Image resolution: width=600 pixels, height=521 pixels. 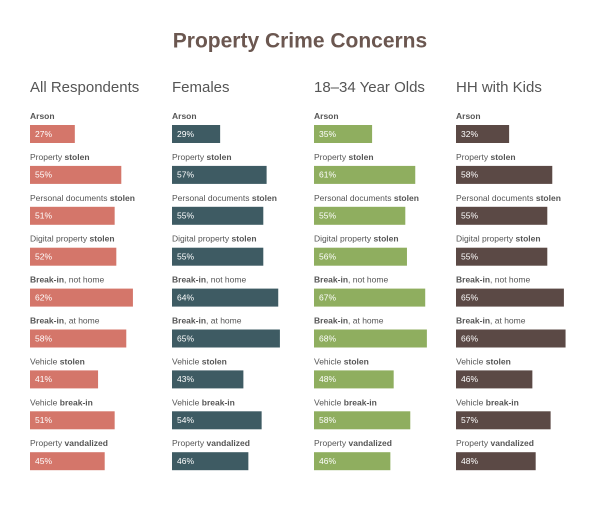 What do you see at coordinates (327, 175) in the screenshot?
I see `value-label: 61%` at bounding box center [327, 175].